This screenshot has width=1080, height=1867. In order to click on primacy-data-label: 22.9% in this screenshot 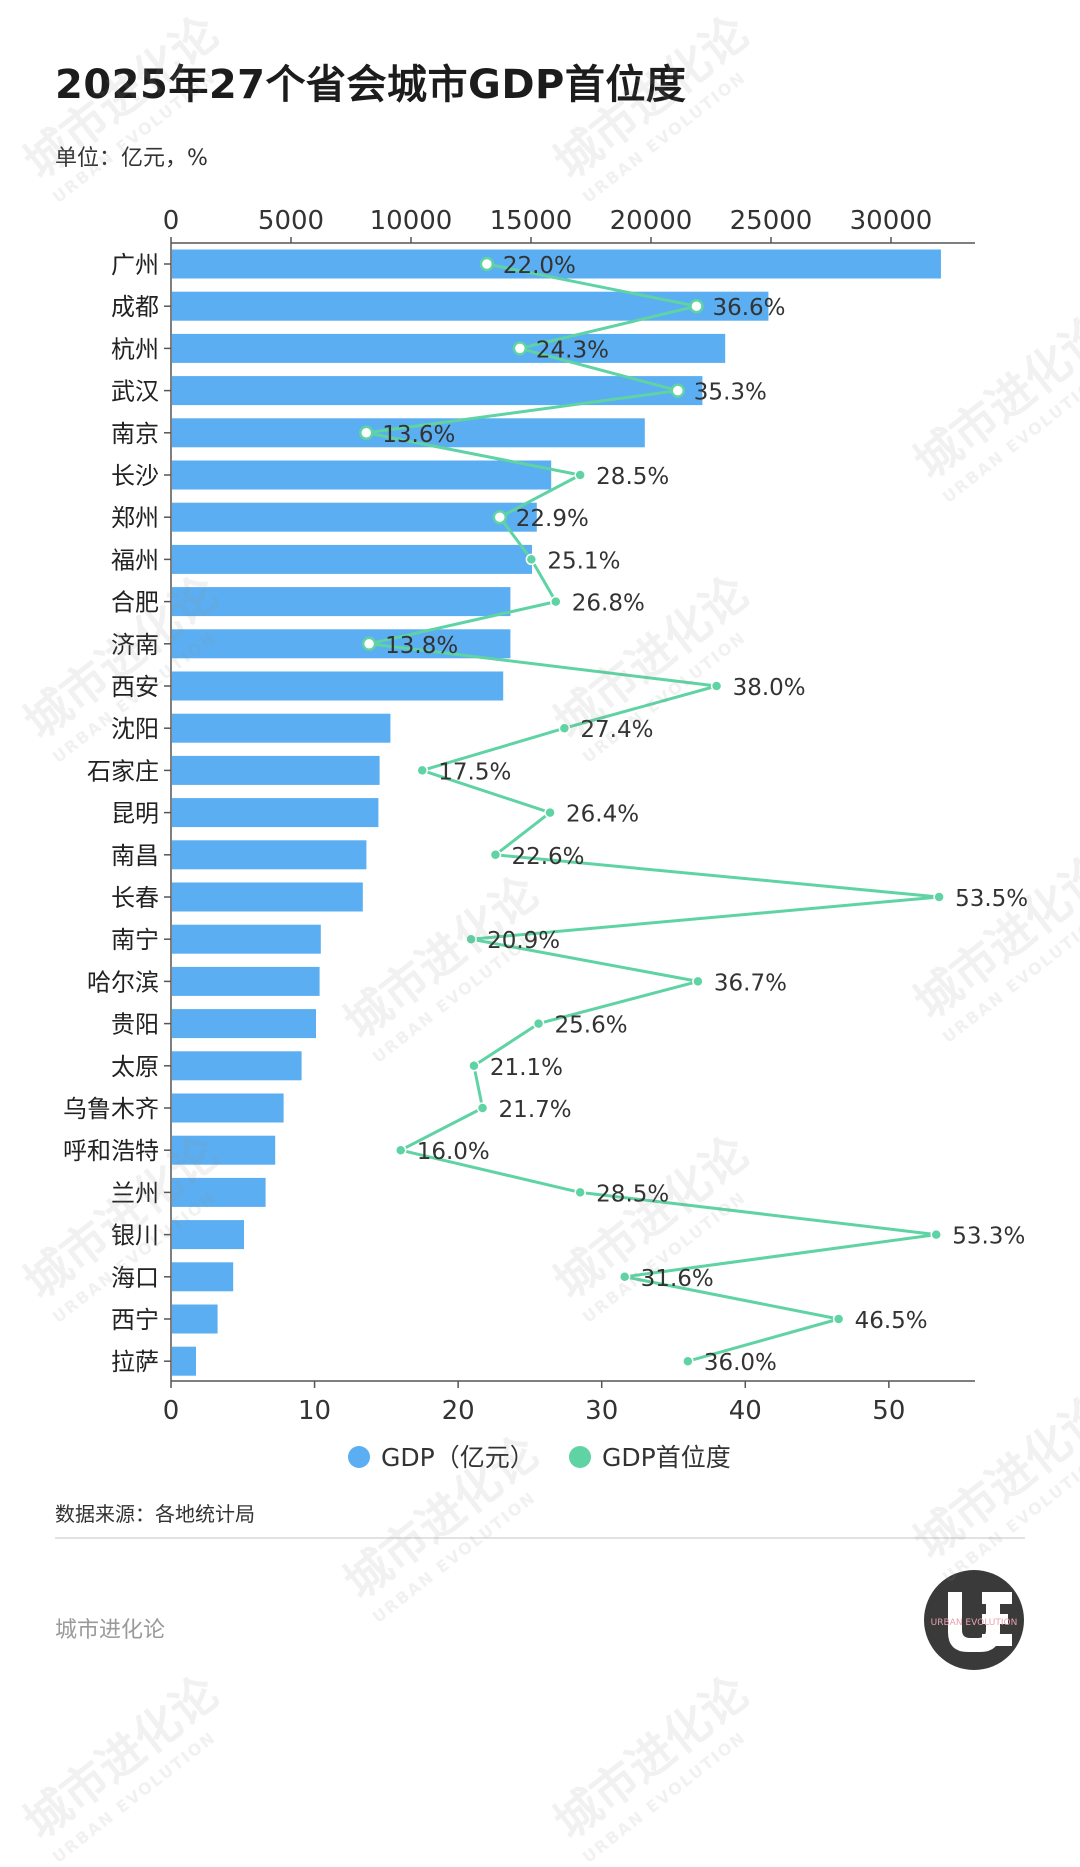, I will do `click(552, 519)`.